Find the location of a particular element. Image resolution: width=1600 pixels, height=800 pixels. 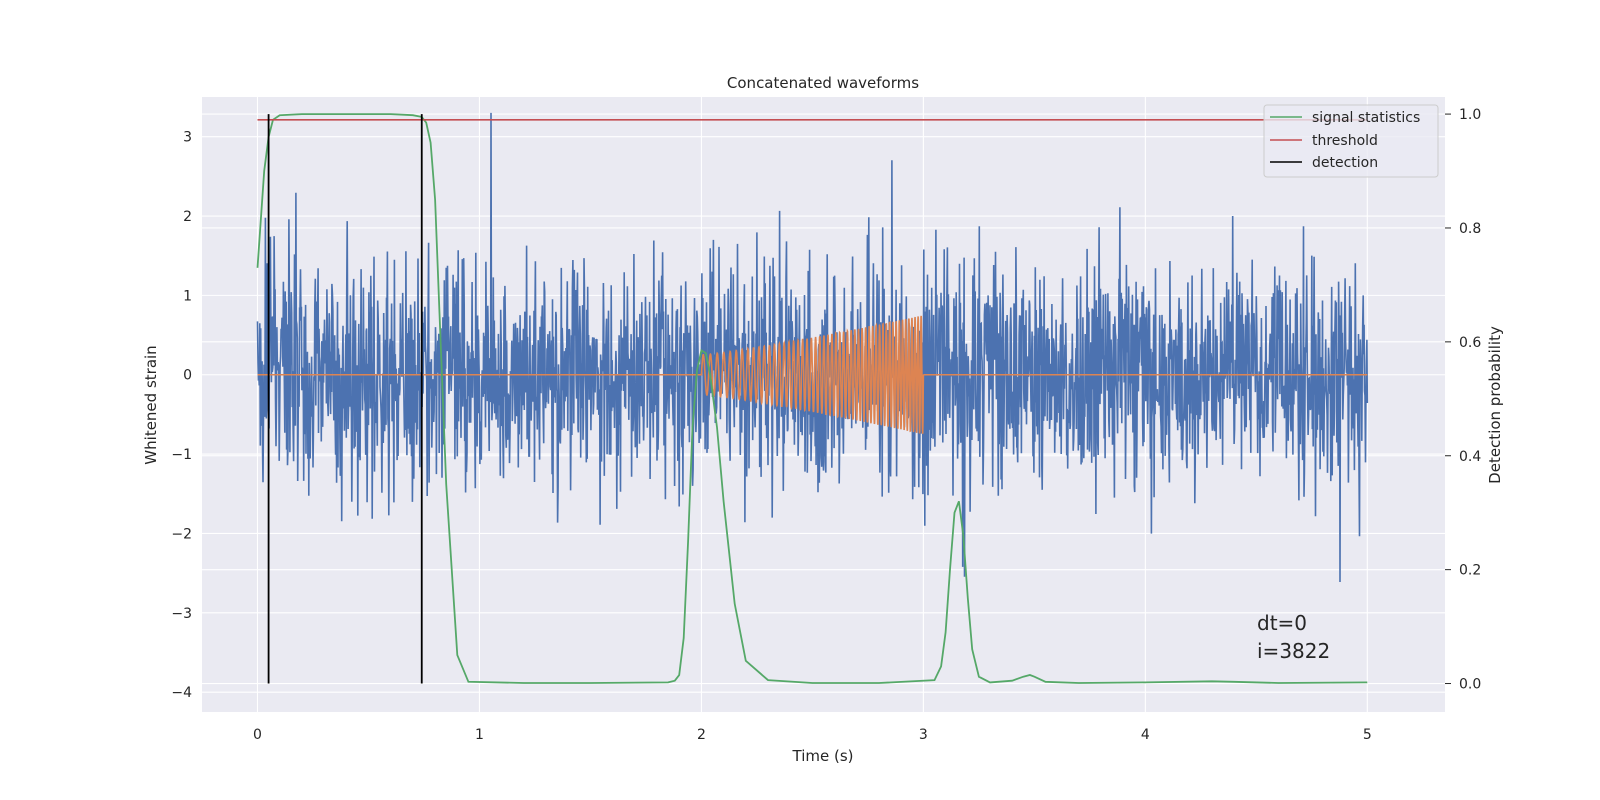

x-tick-label: 0 is located at coordinates (257, 735).